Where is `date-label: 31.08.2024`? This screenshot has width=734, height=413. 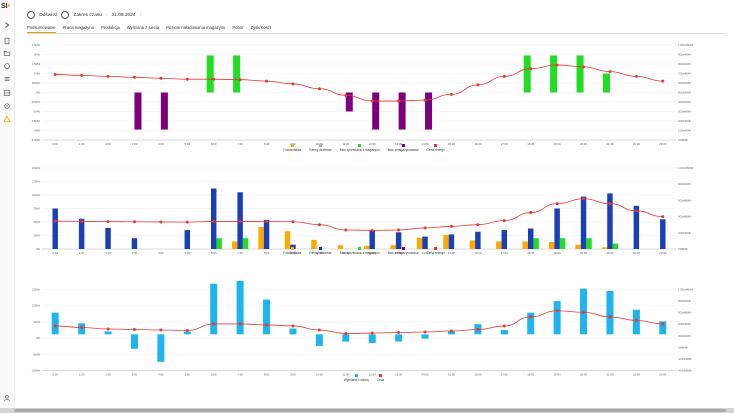
date-label: 31.08.2024 is located at coordinates (123, 15).